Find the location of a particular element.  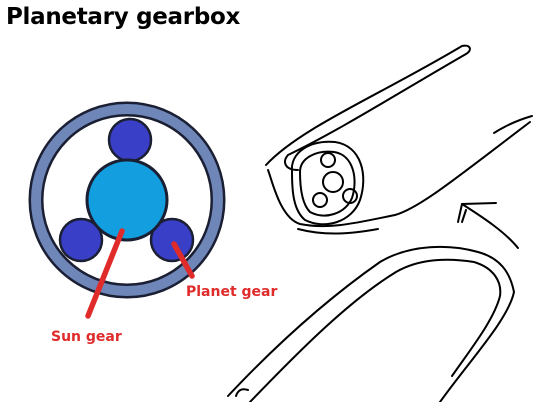

mini-sun is located at coordinates (333, 182).